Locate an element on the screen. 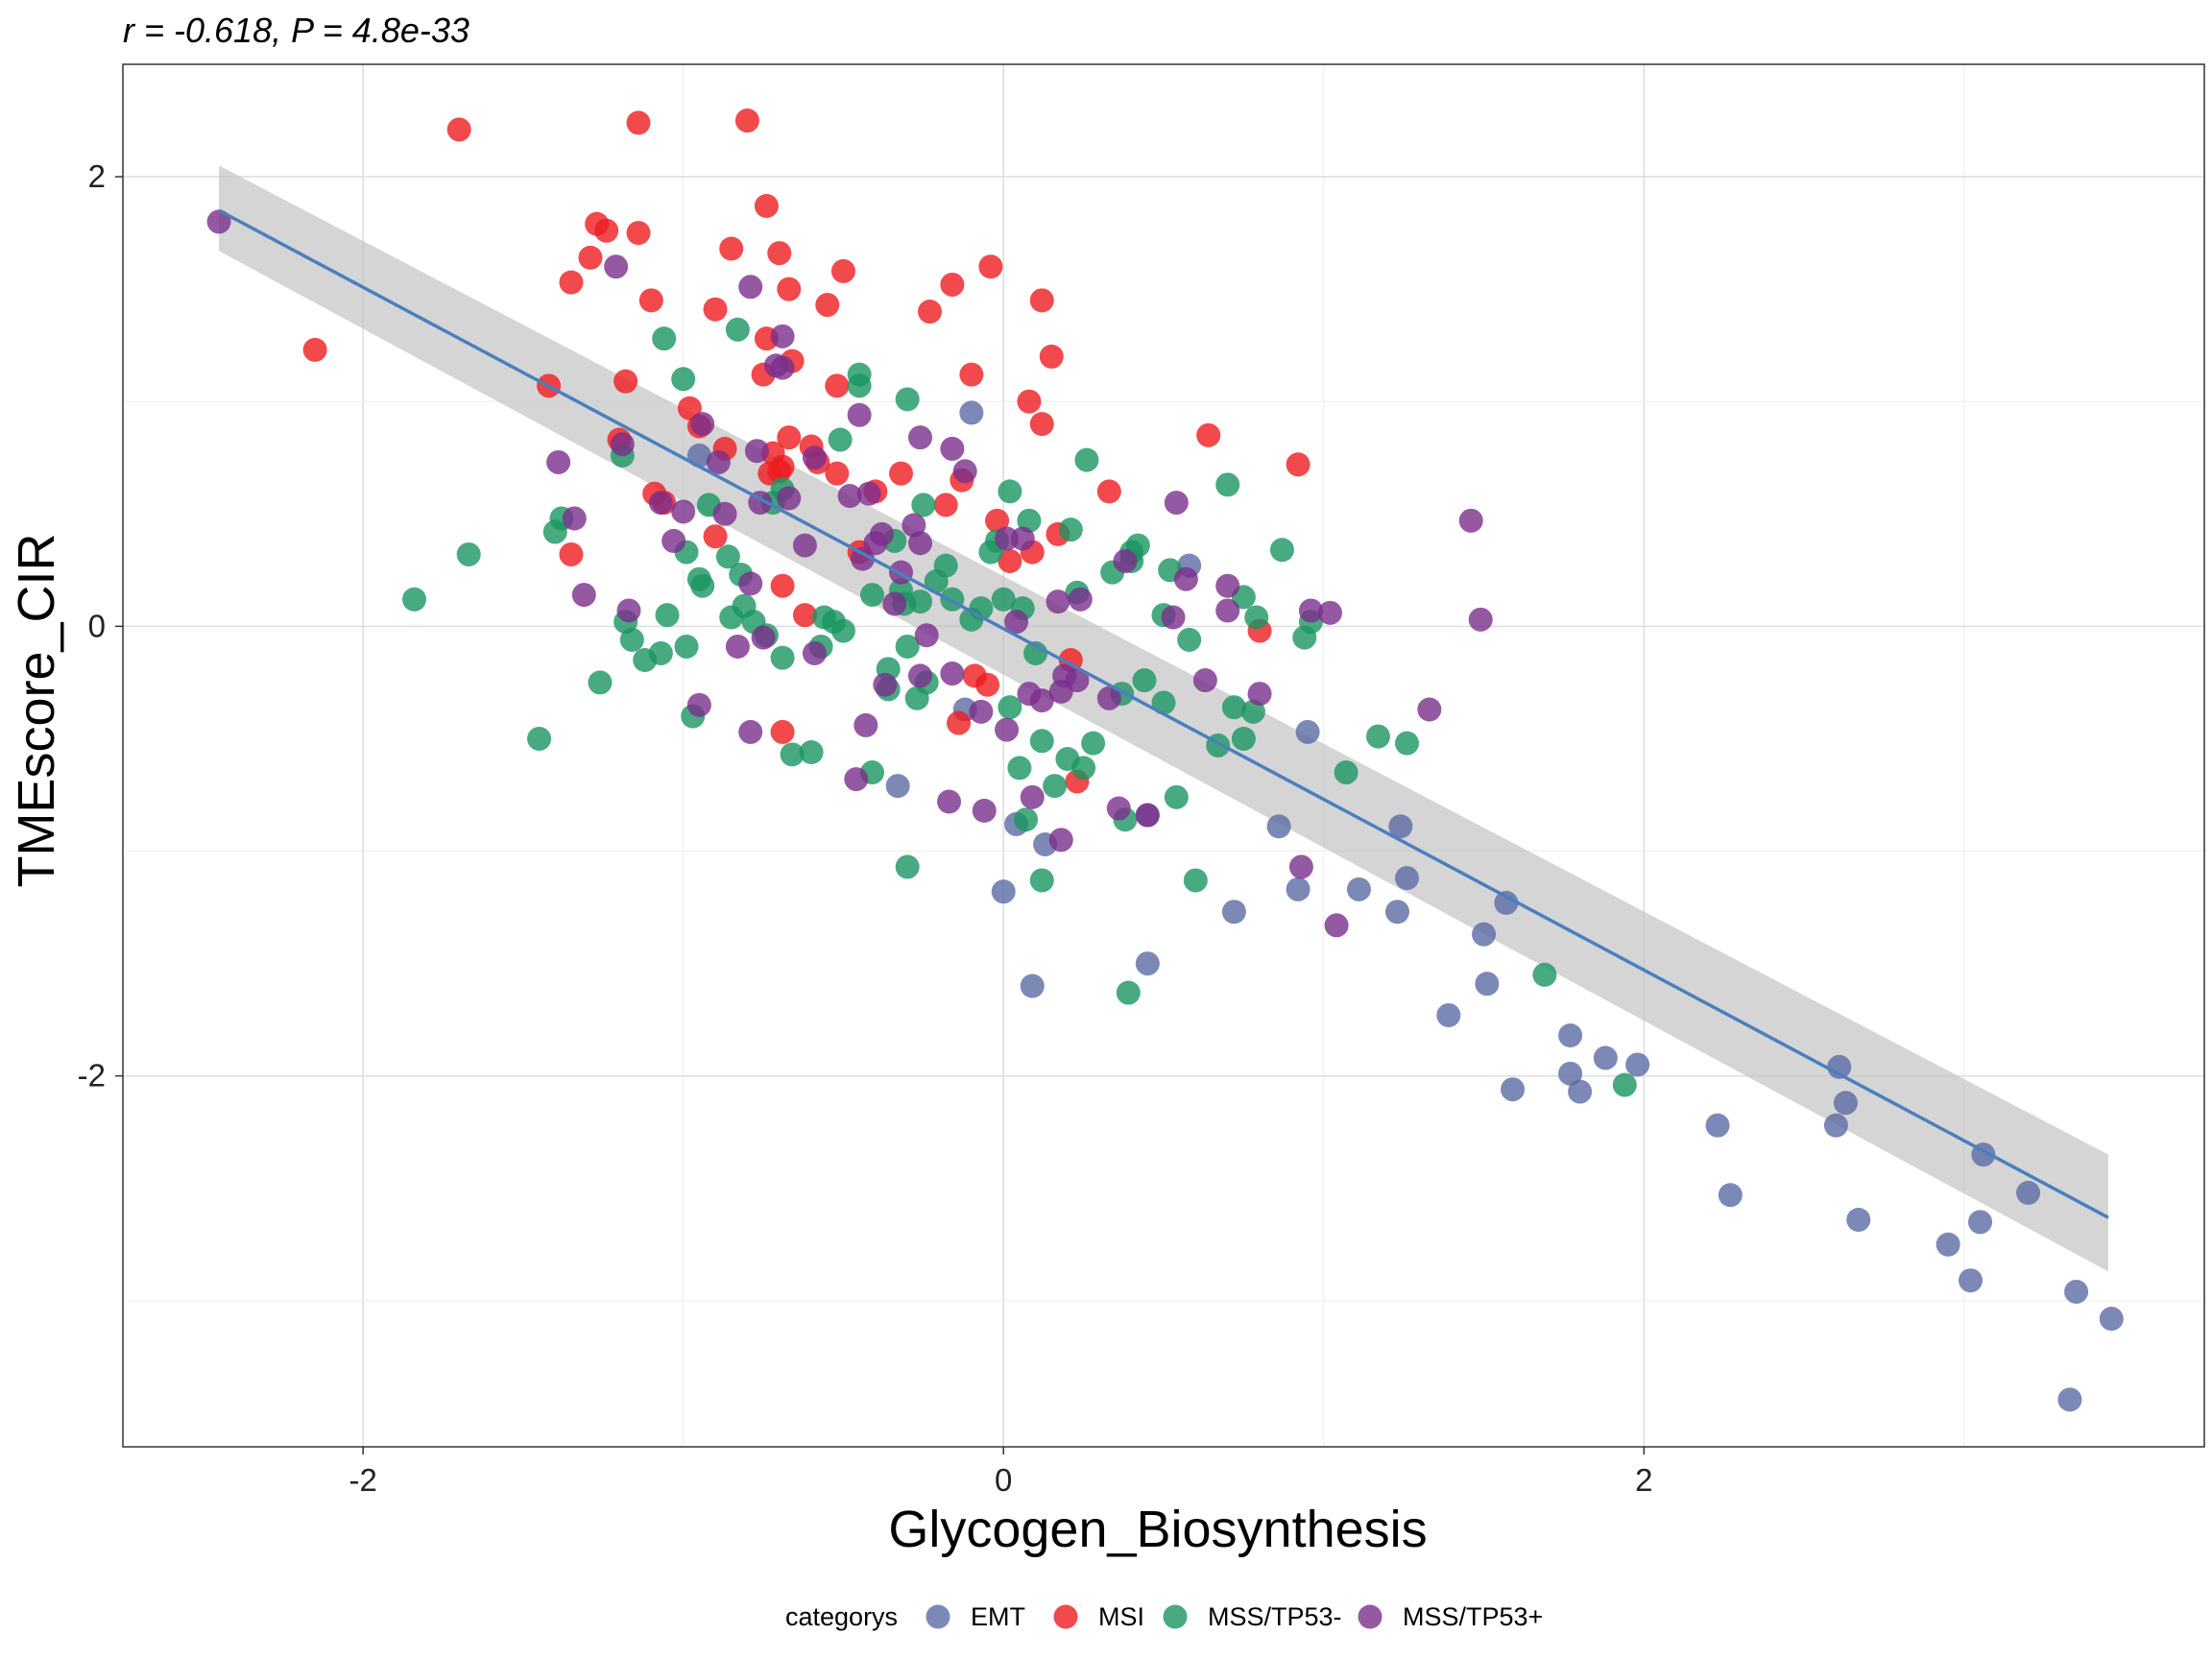  y-axis-title: TMEscore_CIR is located at coordinates (36, 710).